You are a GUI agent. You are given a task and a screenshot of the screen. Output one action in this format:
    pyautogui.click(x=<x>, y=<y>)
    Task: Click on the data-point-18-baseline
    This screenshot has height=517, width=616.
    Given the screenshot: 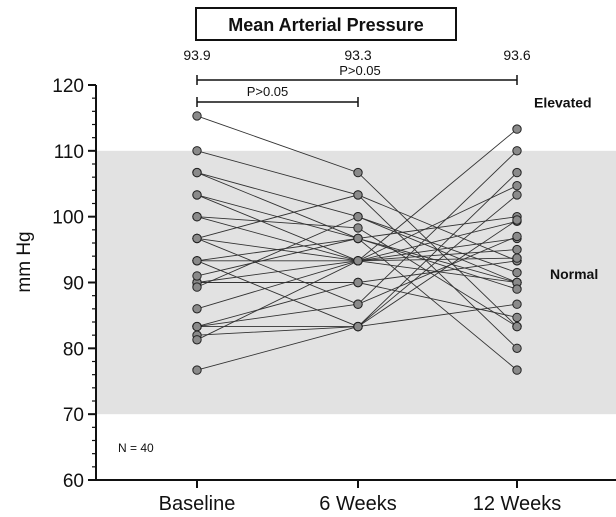 What is the action you would take?
    pyautogui.click(x=197, y=287)
    